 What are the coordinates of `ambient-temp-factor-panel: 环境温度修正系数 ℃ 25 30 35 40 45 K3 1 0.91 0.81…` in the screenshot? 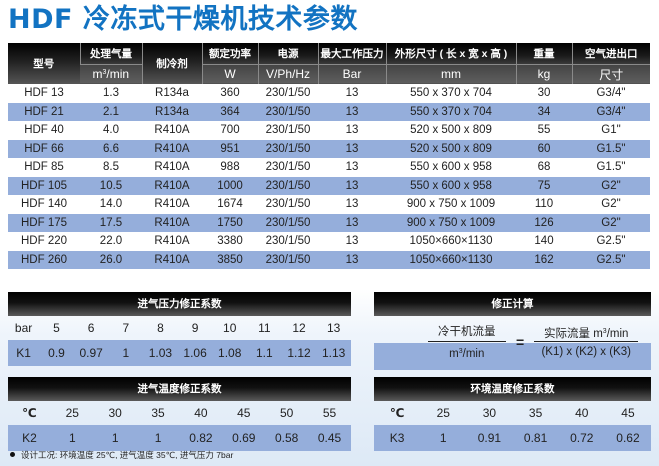 It's located at (512, 414).